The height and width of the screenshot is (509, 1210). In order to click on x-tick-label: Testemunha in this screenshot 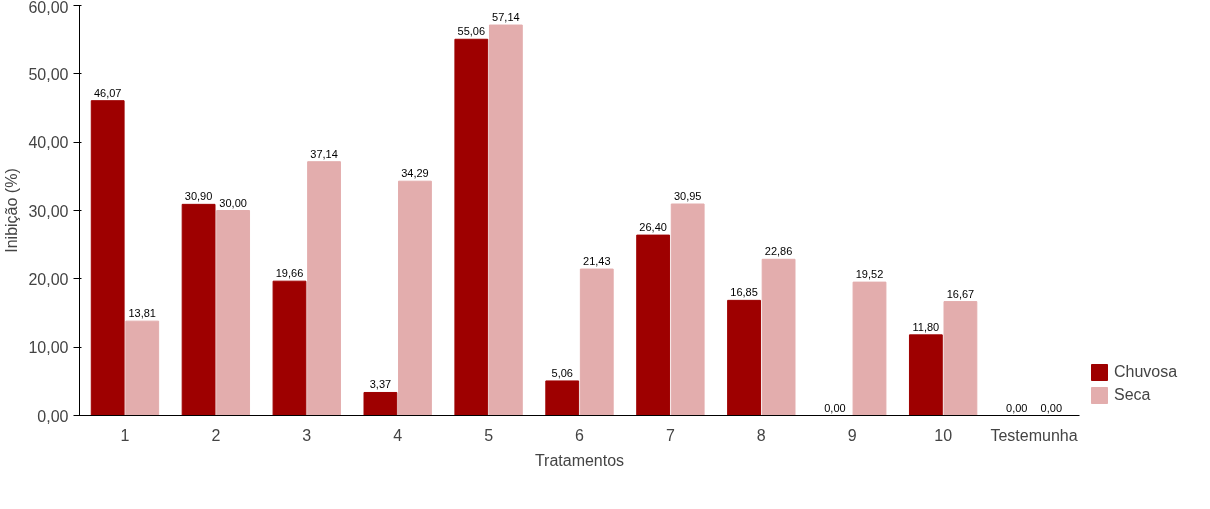, I will do `click(1034, 435)`.